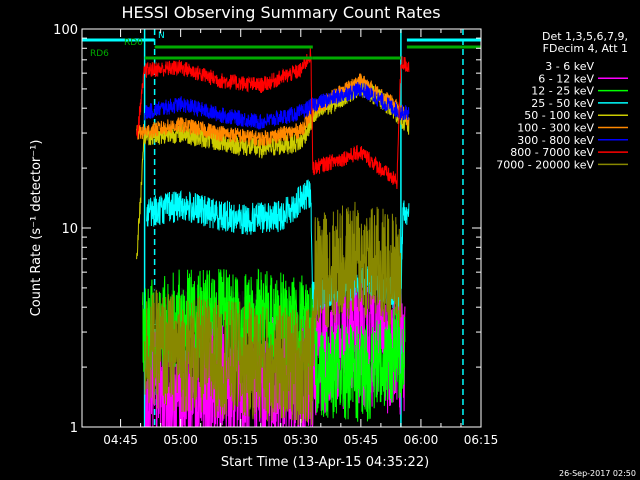 This screenshot has height=480, width=640. Describe the element at coordinates (597, 473) in the screenshot. I see `generated-timestamp: 26-Sep-2017 02:50` at that location.